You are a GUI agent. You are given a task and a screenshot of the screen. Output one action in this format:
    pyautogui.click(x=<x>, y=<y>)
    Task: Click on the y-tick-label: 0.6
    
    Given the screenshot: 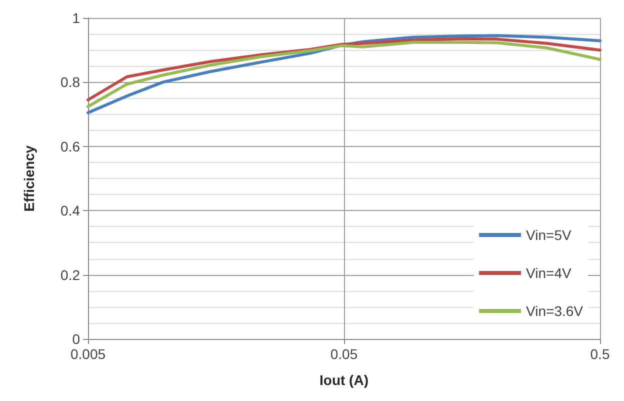 What is the action you would take?
    pyautogui.click(x=70, y=146)
    